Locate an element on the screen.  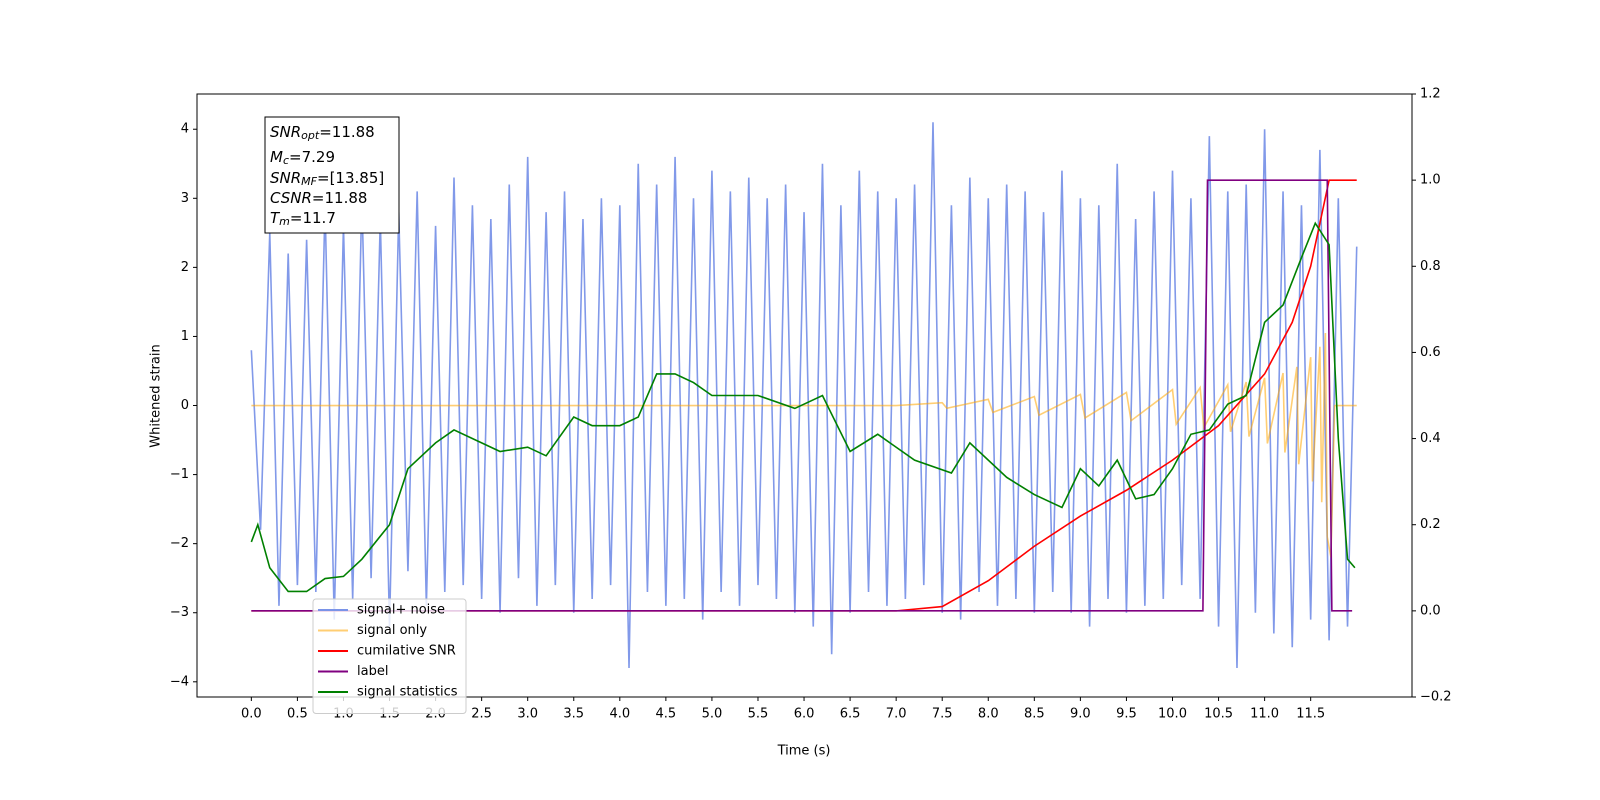
y2-tick-label: 1.0 is located at coordinates (1430, 180).